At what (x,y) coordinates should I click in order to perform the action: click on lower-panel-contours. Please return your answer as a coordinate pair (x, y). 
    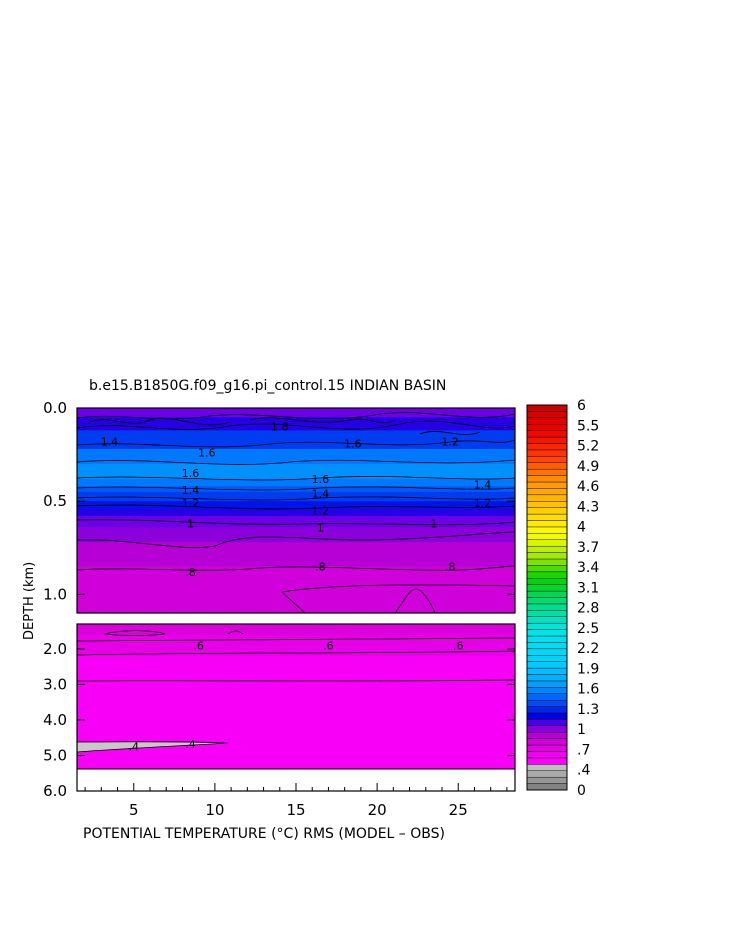
    Looking at the image, I should click on (296, 656).